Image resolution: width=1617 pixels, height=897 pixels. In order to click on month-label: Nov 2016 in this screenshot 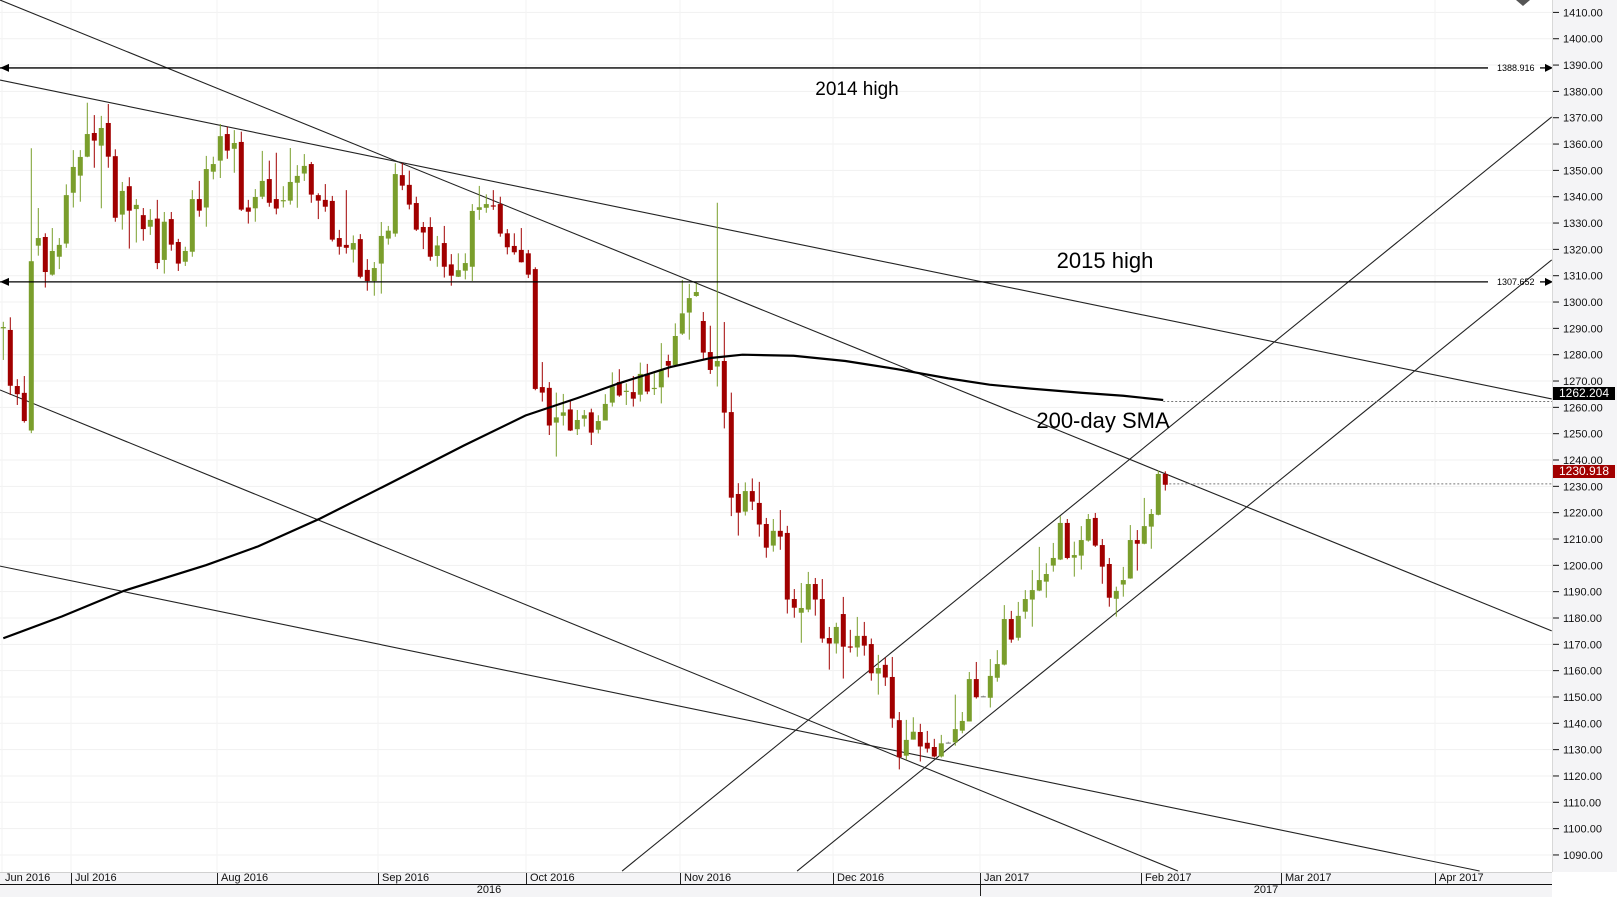, I will do `click(705, 878)`.